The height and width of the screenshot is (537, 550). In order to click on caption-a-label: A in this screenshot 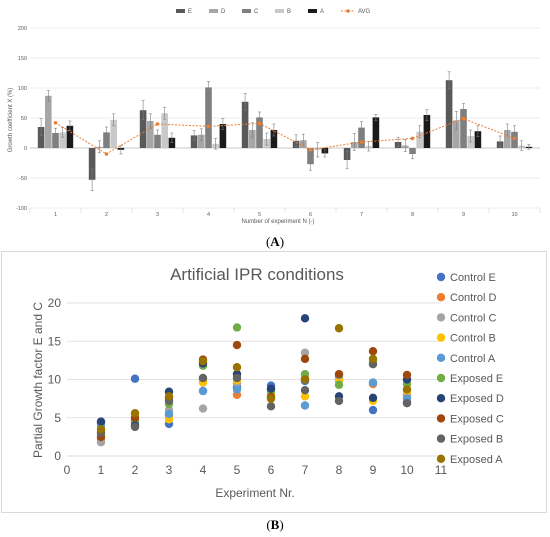, I will do `click(275, 241)`.